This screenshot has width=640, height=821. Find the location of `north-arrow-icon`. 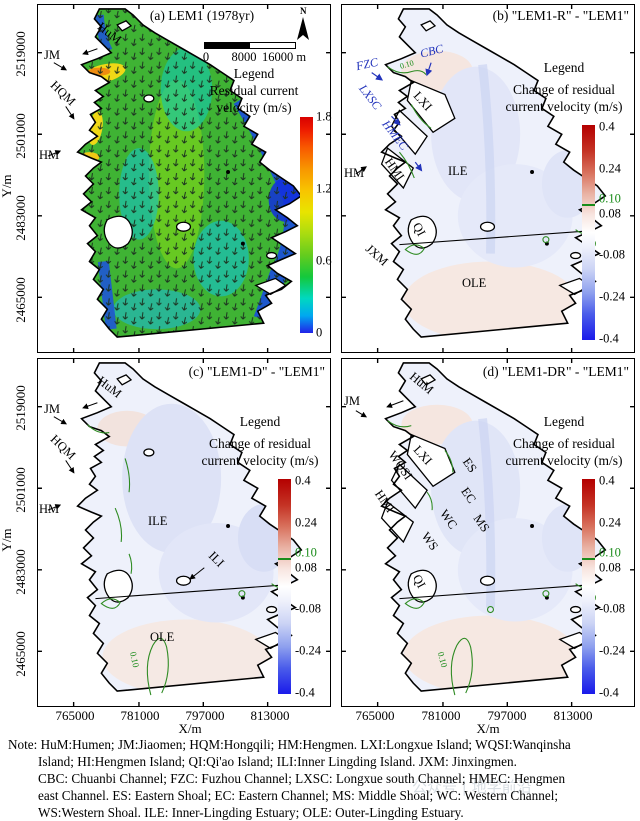

north-arrow-icon is located at coordinates (303, 28).